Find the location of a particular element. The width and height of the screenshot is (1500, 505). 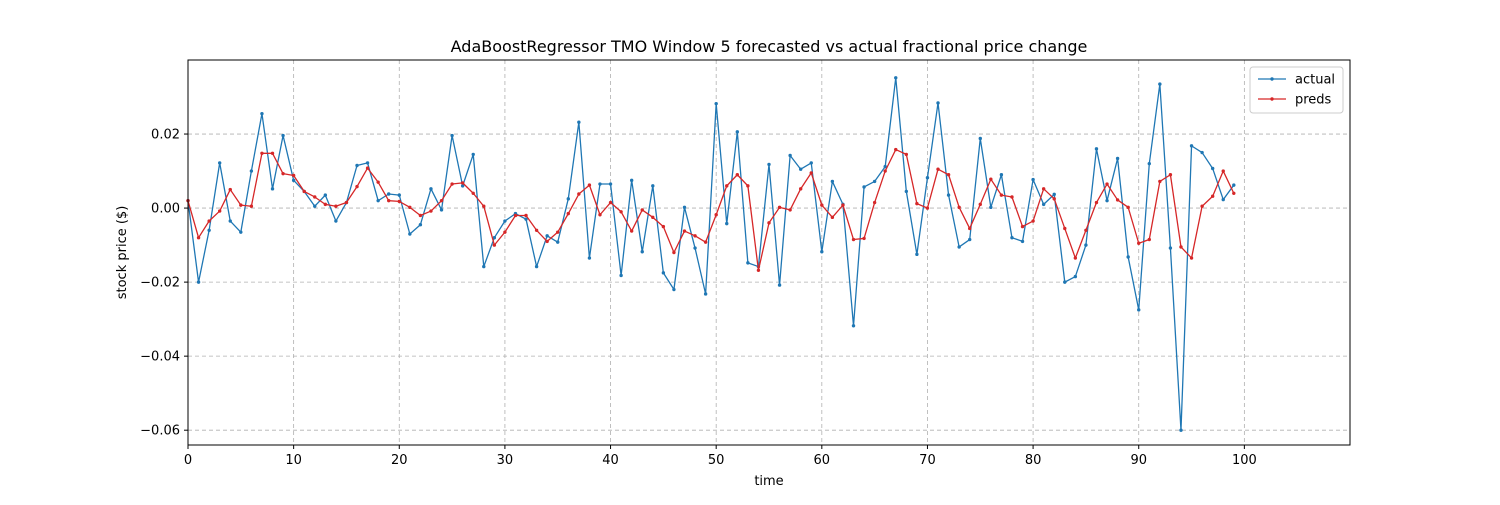

legend: actual preds is located at coordinates (1296, 90).